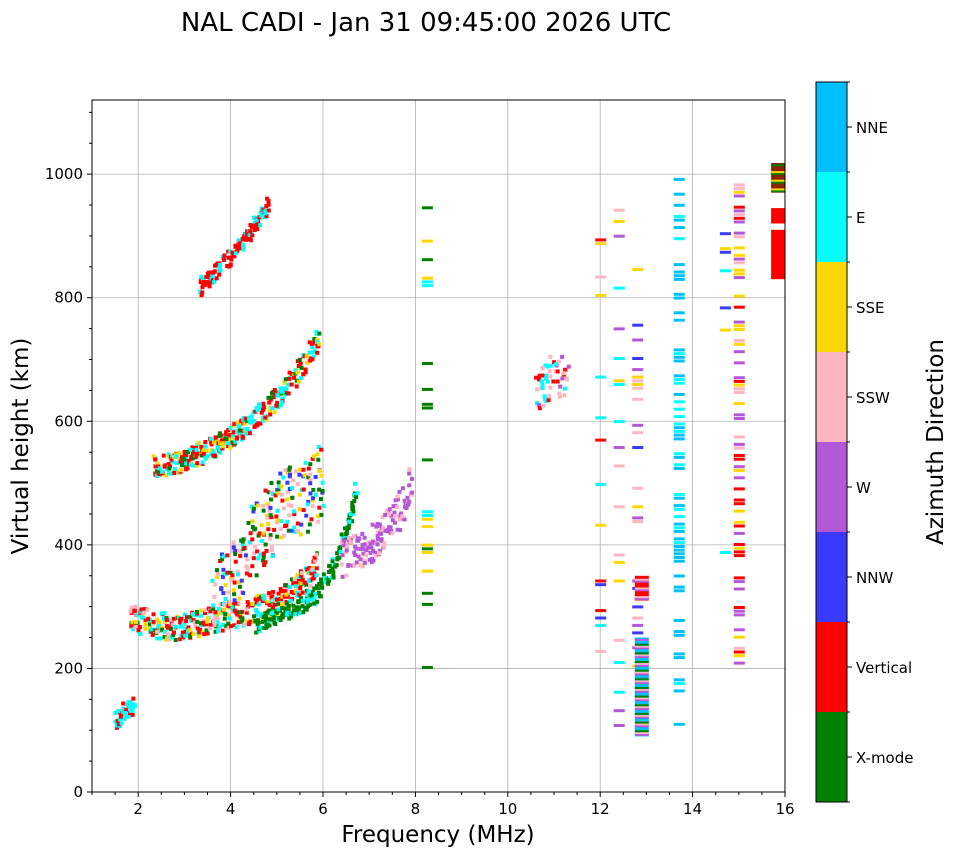 This screenshot has height=857, width=958. What do you see at coordinates (872, 128) in the screenshot?
I see `colorbar-tick-label: NNE` at bounding box center [872, 128].